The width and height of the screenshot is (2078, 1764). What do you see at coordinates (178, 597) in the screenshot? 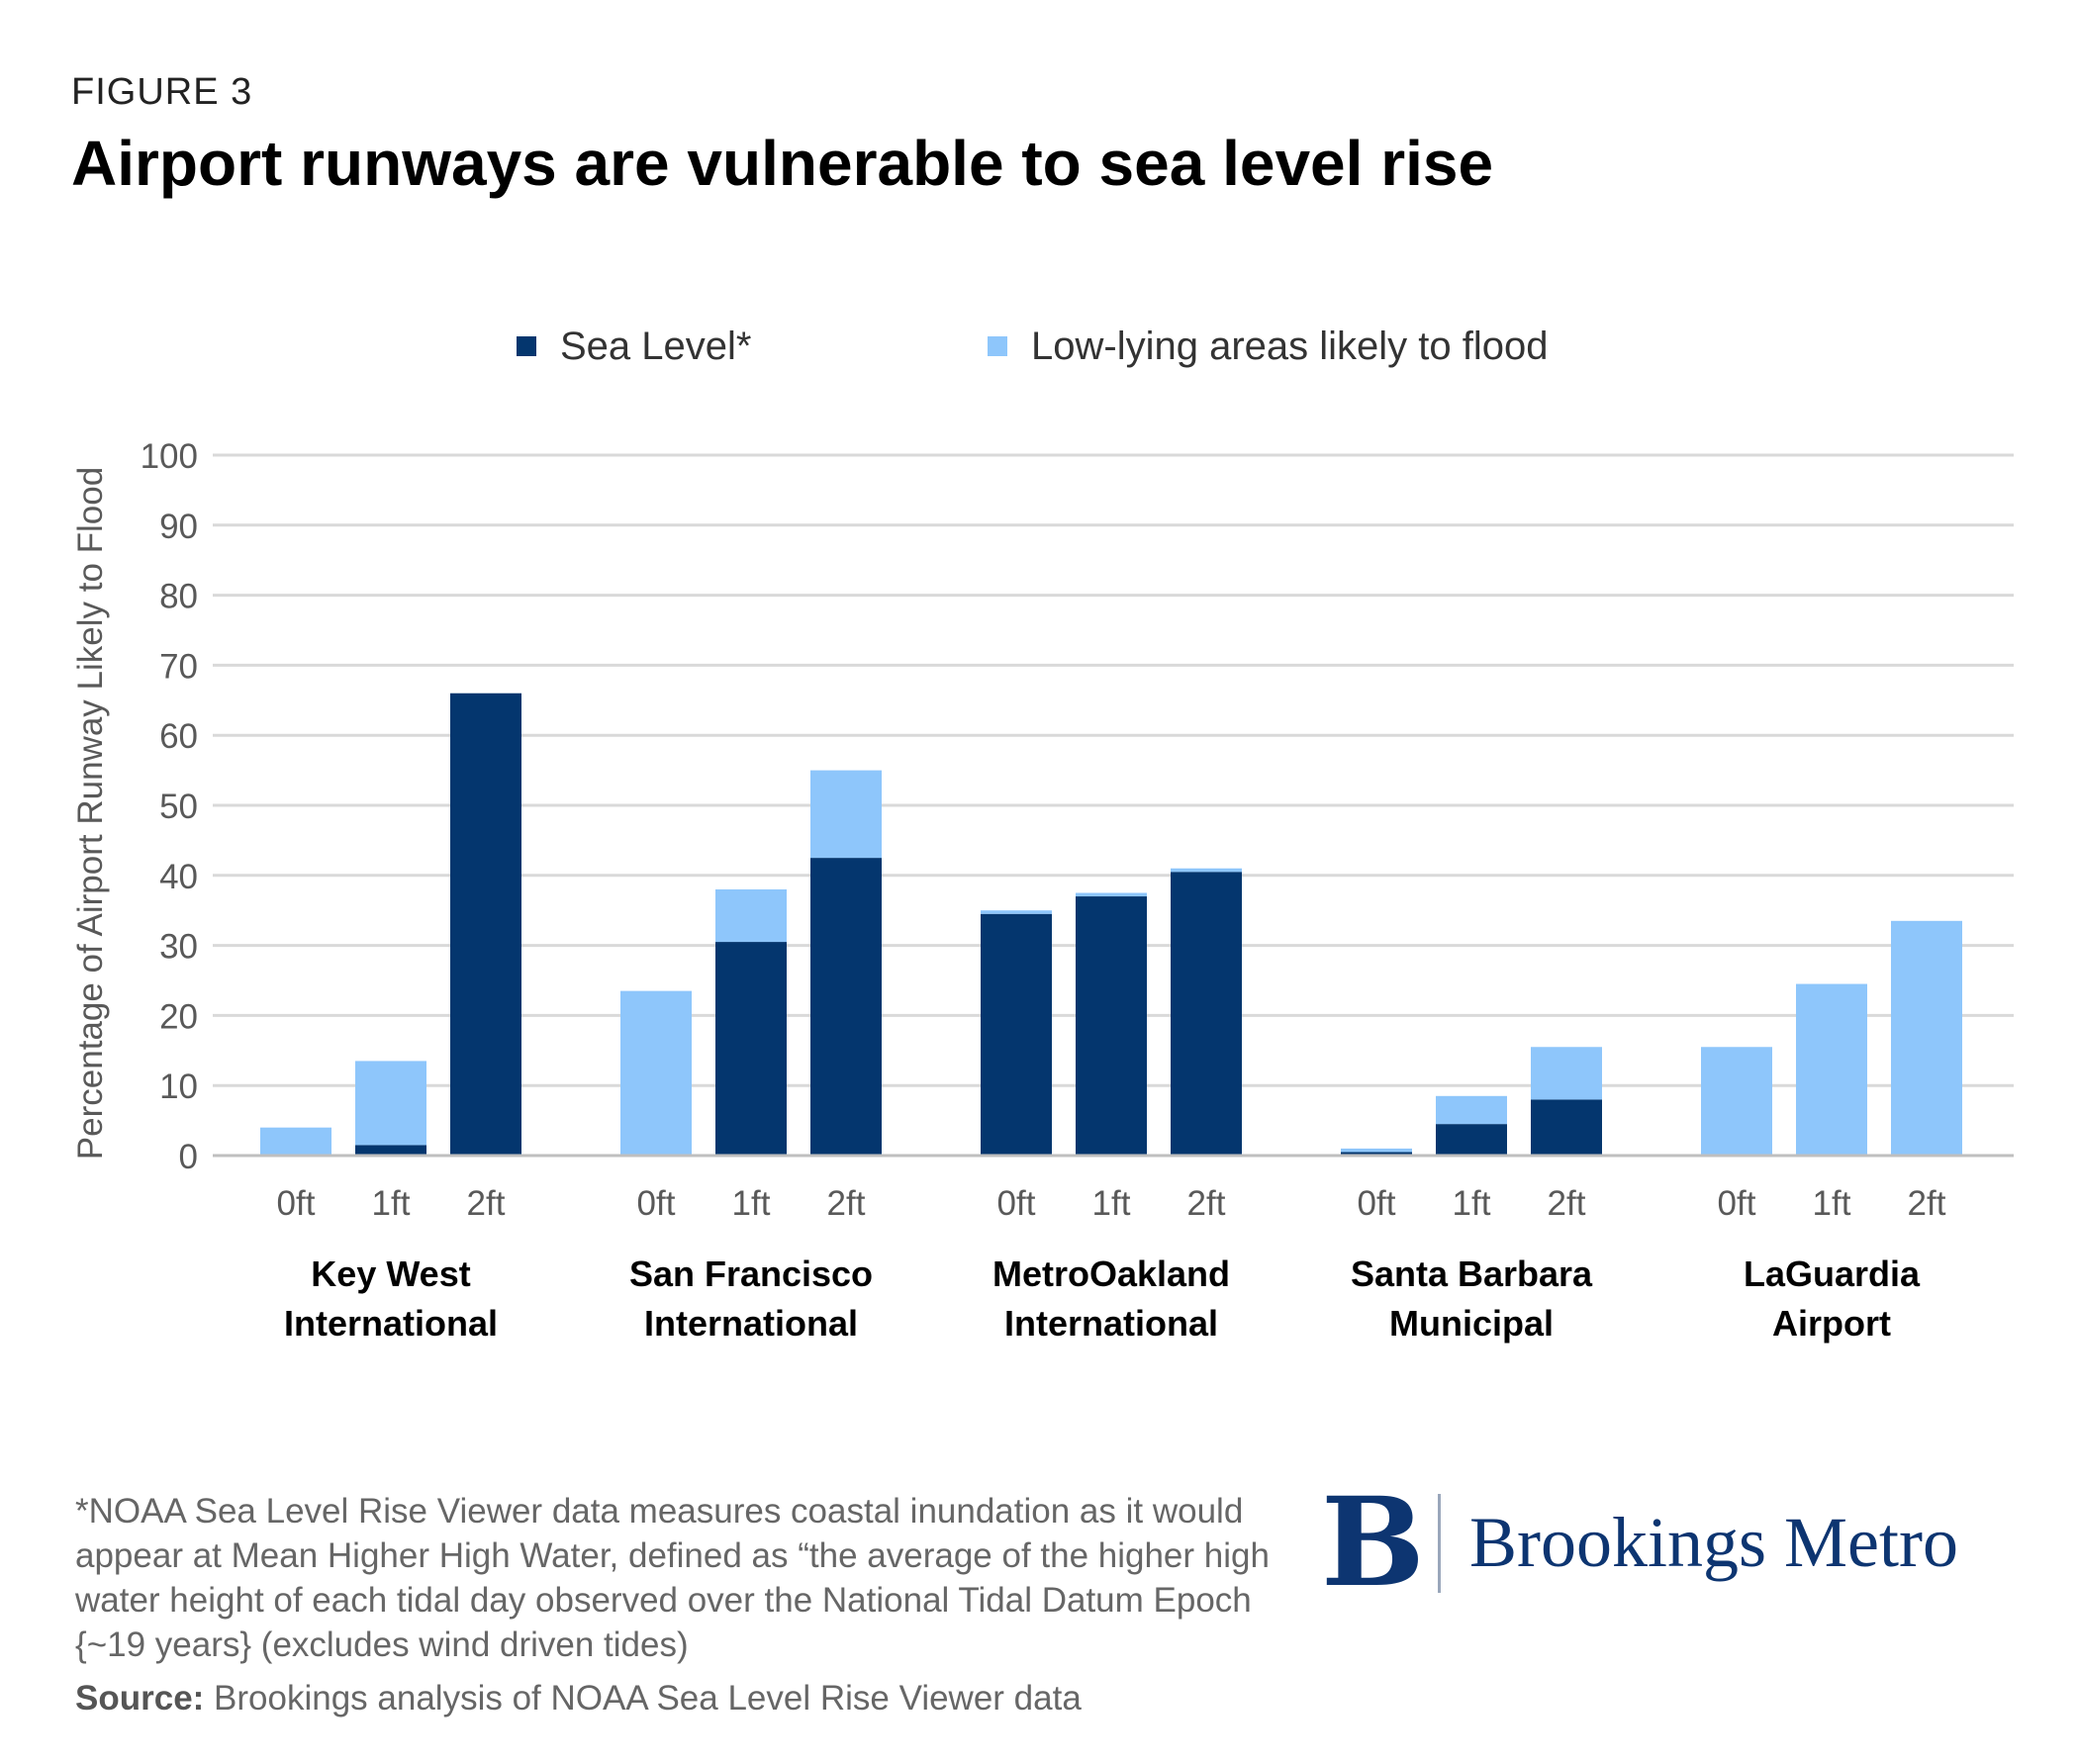
I see `y-tick-label: 80` at bounding box center [178, 597].